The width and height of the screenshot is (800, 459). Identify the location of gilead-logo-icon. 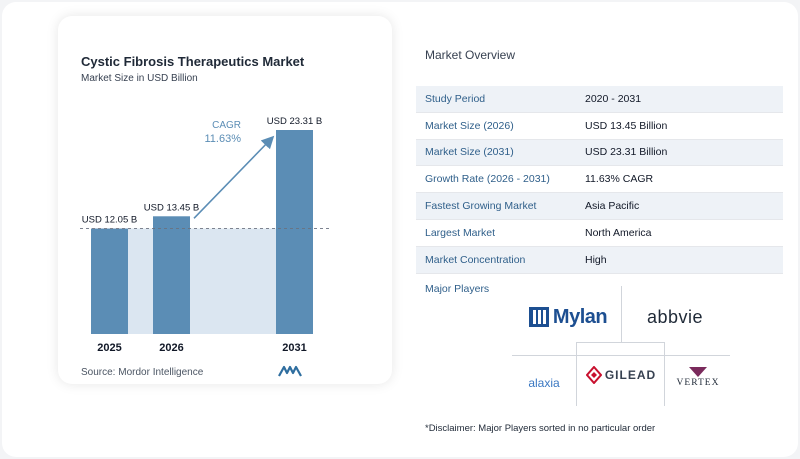
(593, 375).